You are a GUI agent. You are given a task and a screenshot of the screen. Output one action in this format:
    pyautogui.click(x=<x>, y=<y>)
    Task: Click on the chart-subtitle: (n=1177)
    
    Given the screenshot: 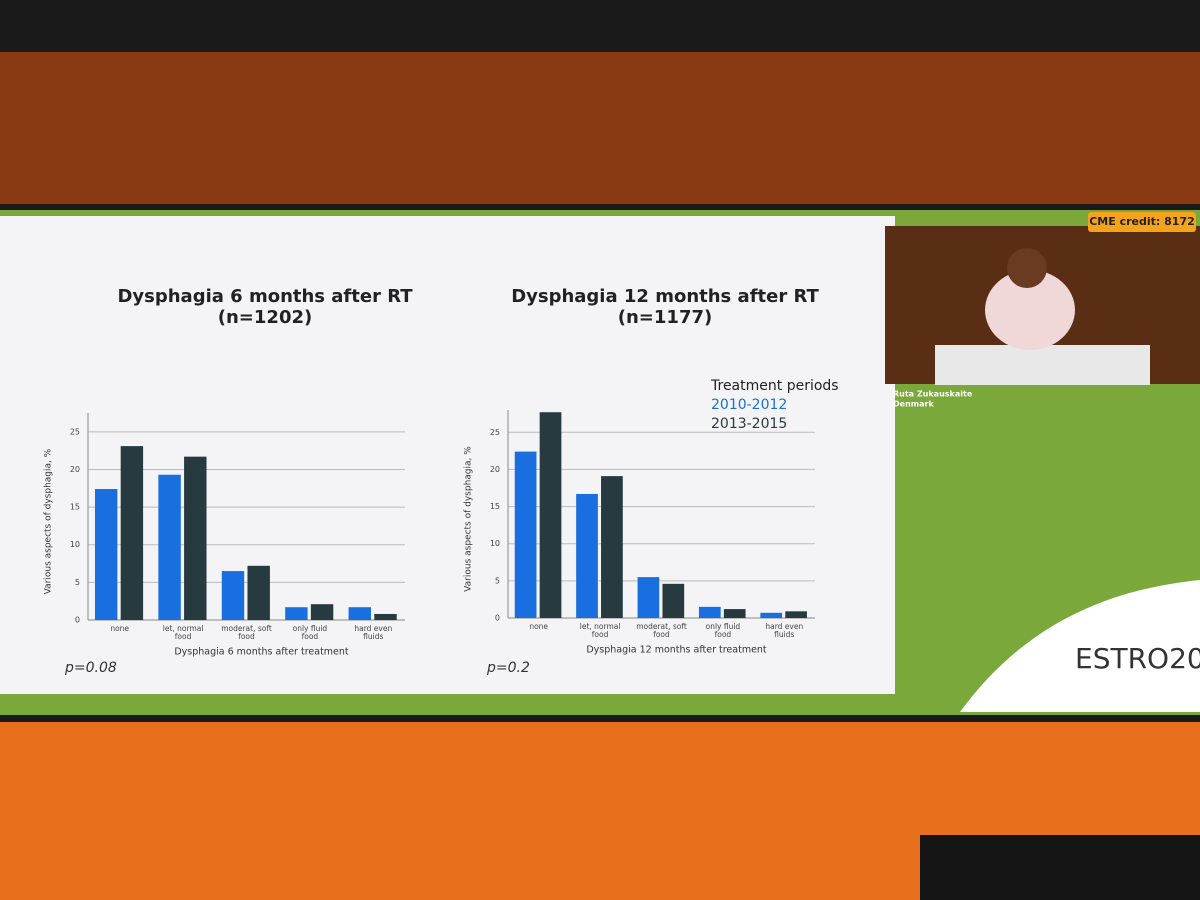 What is the action you would take?
    pyautogui.click(x=665, y=317)
    